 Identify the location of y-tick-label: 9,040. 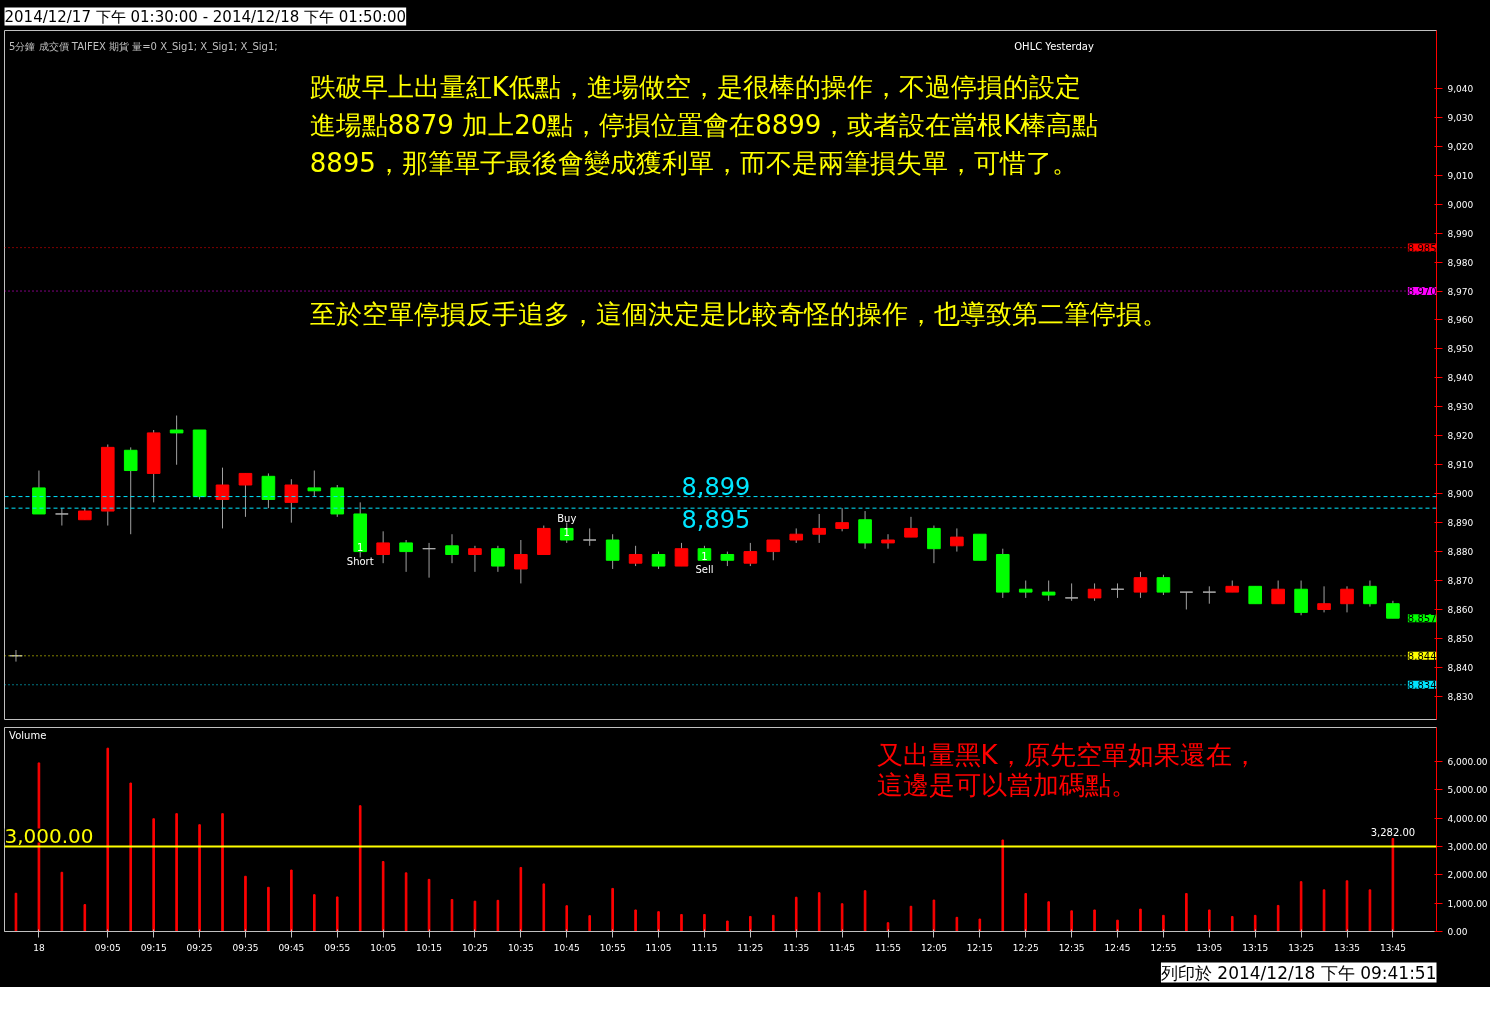
(1460, 88).